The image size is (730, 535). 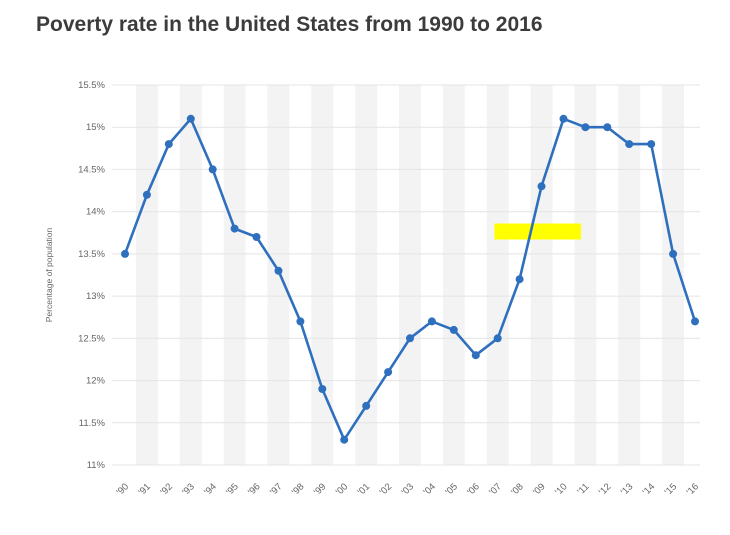 What do you see at coordinates (96, 127) in the screenshot?
I see `y-tick-label: 15%` at bounding box center [96, 127].